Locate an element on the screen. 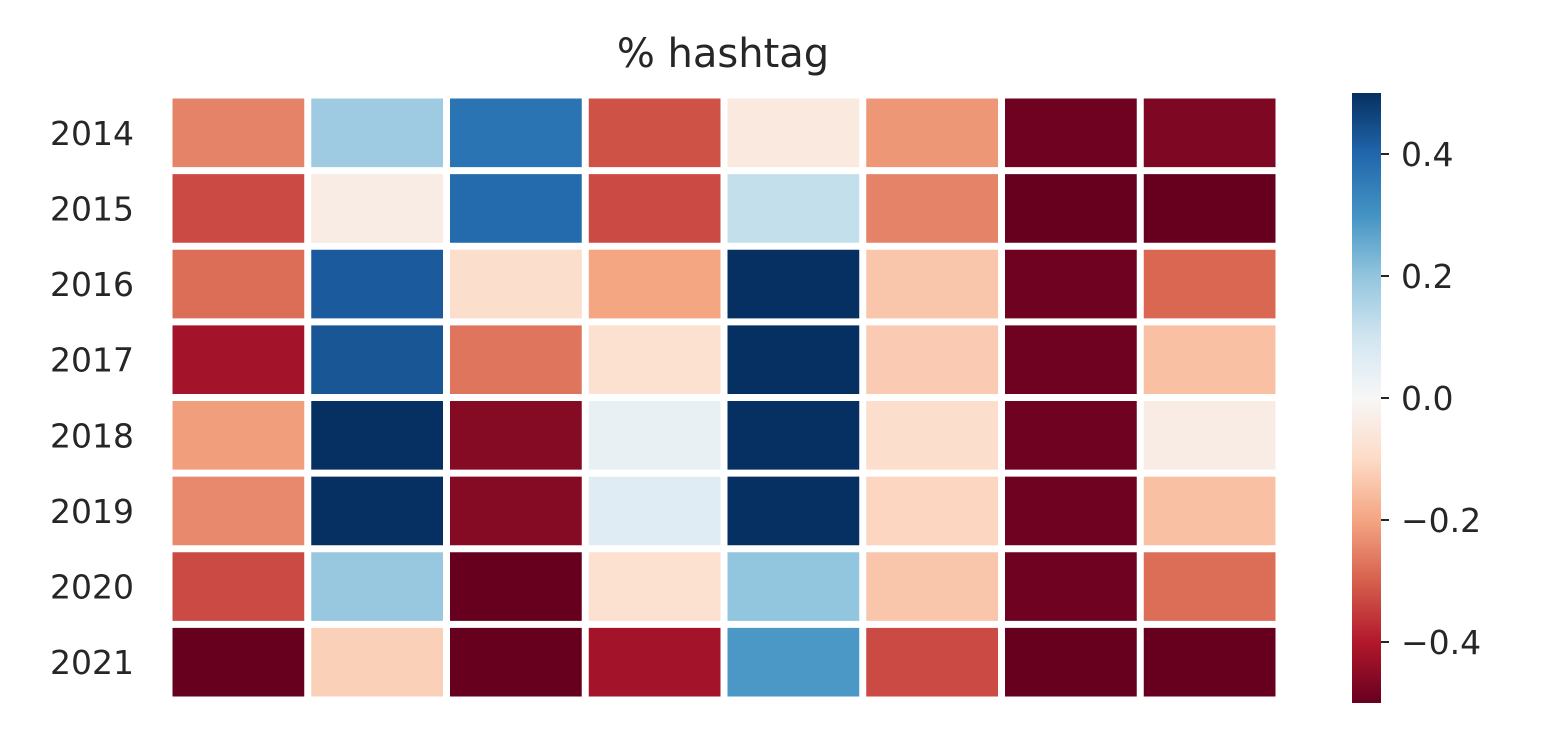 This screenshot has width=1541, height=734. heatmap-cell-2014-col6 is located at coordinates (932, 133).